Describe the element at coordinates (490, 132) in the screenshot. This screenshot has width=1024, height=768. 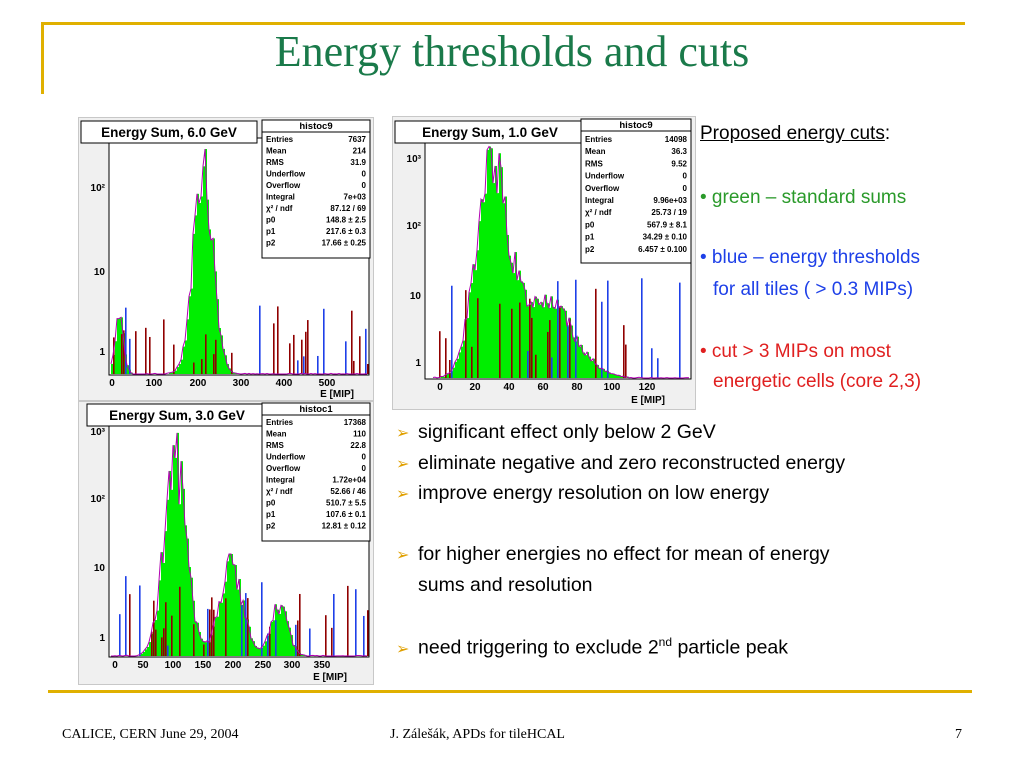
I see `plot-label: Energy Sum, 1.0 GeV` at that location.